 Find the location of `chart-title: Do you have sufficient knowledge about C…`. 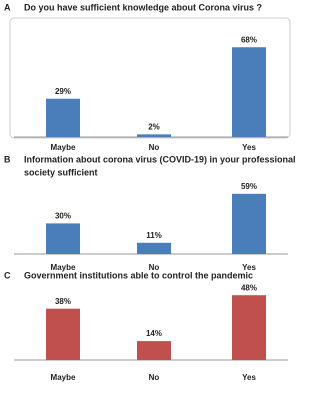

chart-title: Do you have sufficient knowledge about C… is located at coordinates (143, 7).